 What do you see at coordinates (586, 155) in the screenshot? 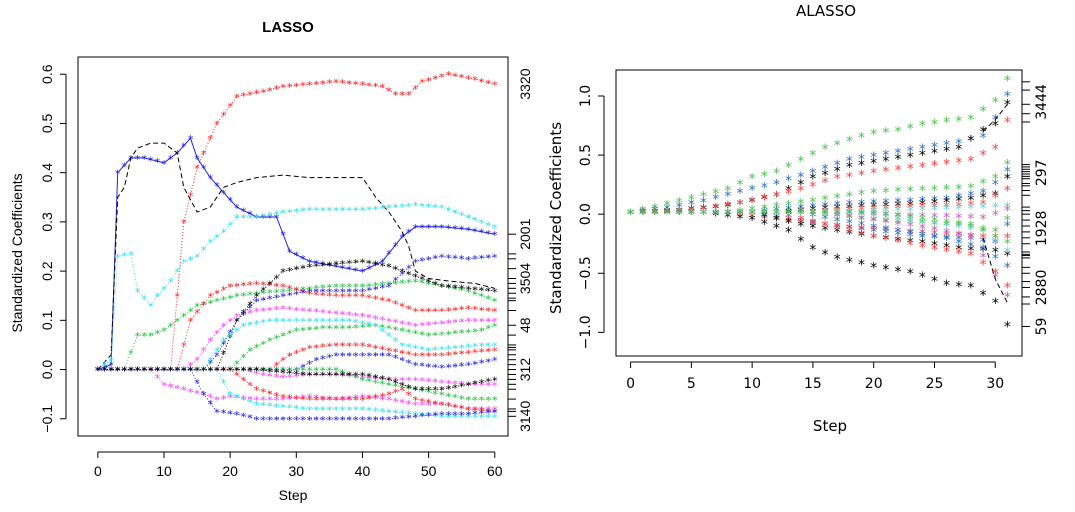
I see `y-tick-label: 0.5` at bounding box center [586, 155].